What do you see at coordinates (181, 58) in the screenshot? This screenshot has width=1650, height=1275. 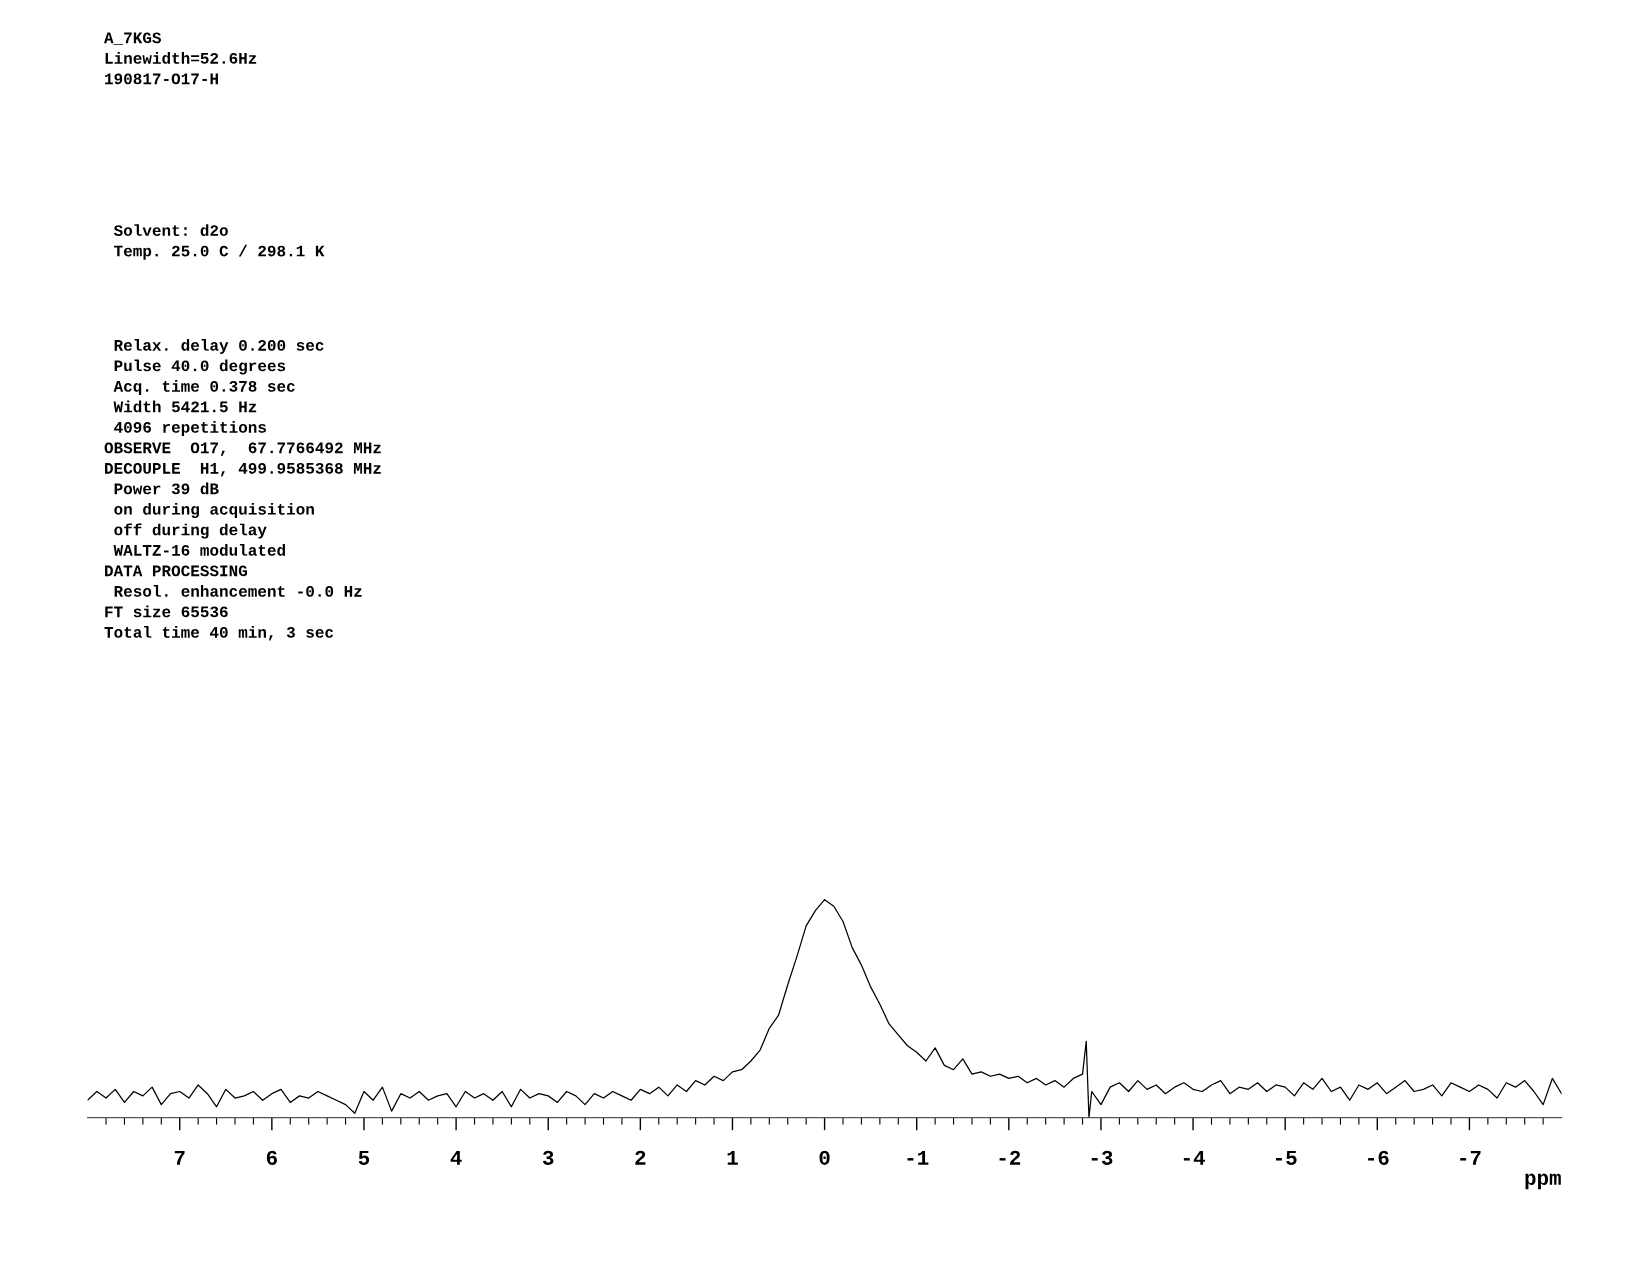 I see `text: Linewidth=52.6Hz` at bounding box center [181, 58].